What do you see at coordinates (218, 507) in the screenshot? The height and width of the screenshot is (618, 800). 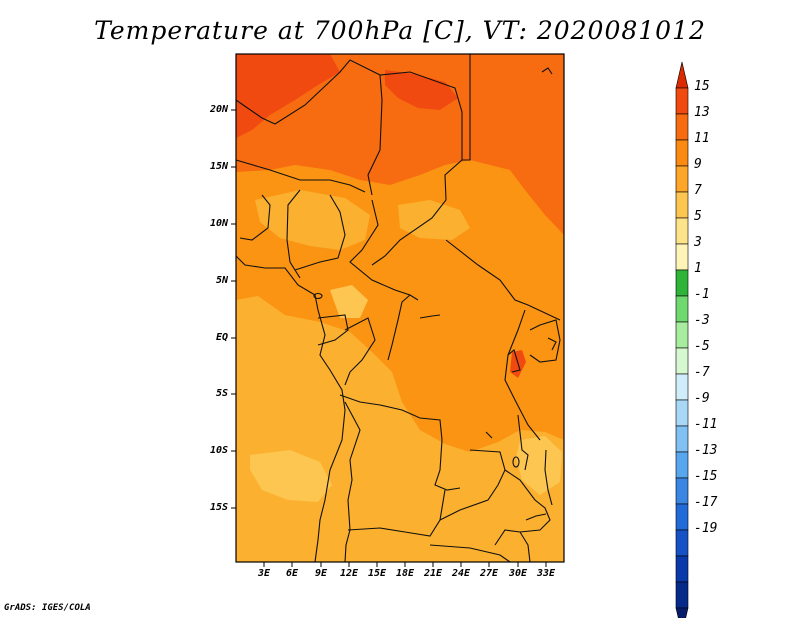 I see `lat-label: 15S` at bounding box center [218, 507].